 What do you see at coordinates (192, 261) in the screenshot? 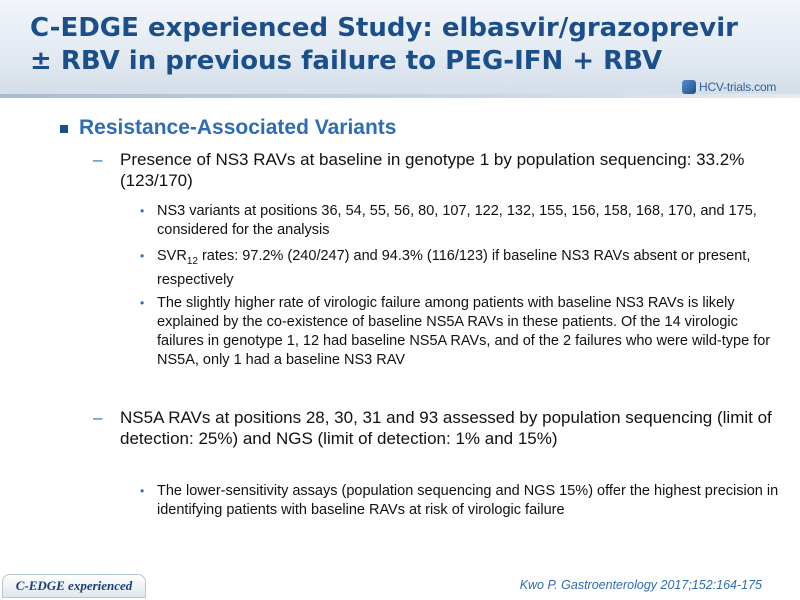
I see `svr-subscript: 12` at bounding box center [192, 261].